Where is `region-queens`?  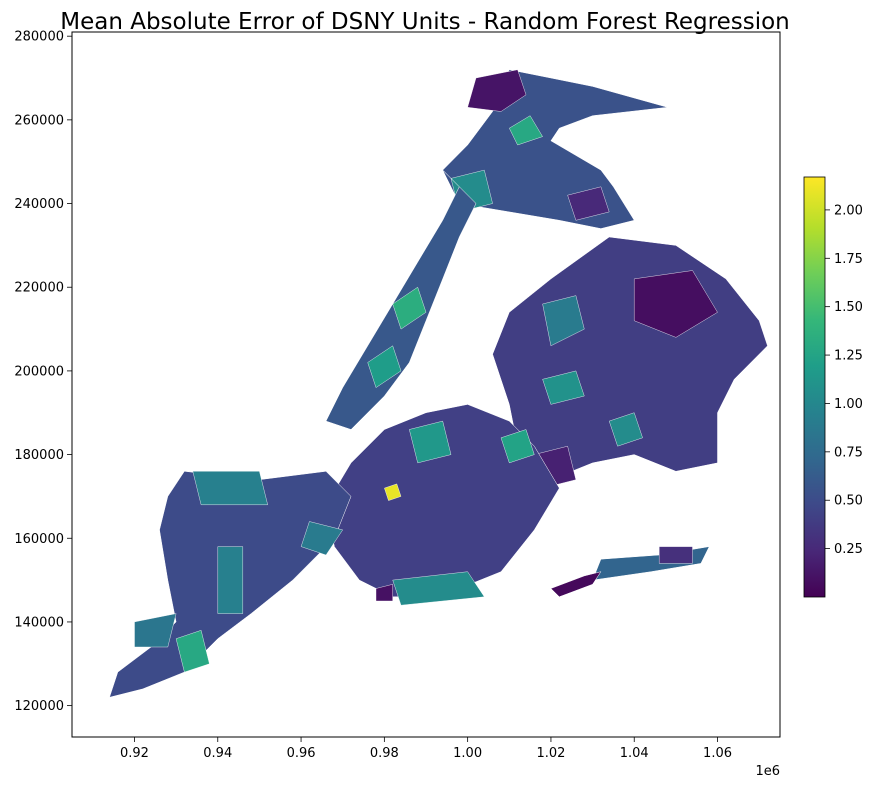 region-queens is located at coordinates (630, 362).